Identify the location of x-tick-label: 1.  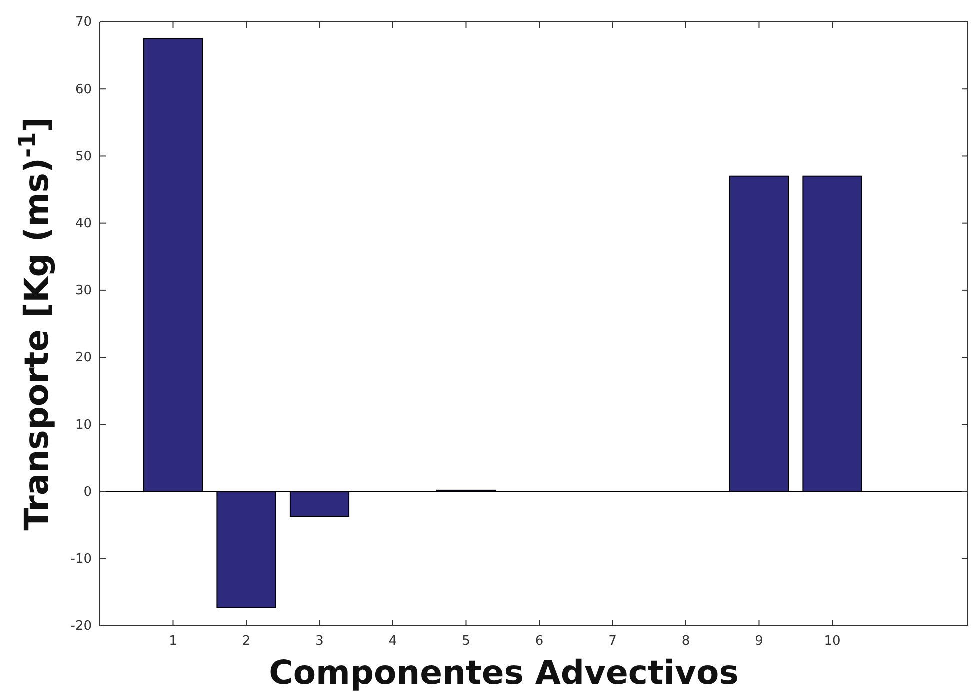
(173, 642).